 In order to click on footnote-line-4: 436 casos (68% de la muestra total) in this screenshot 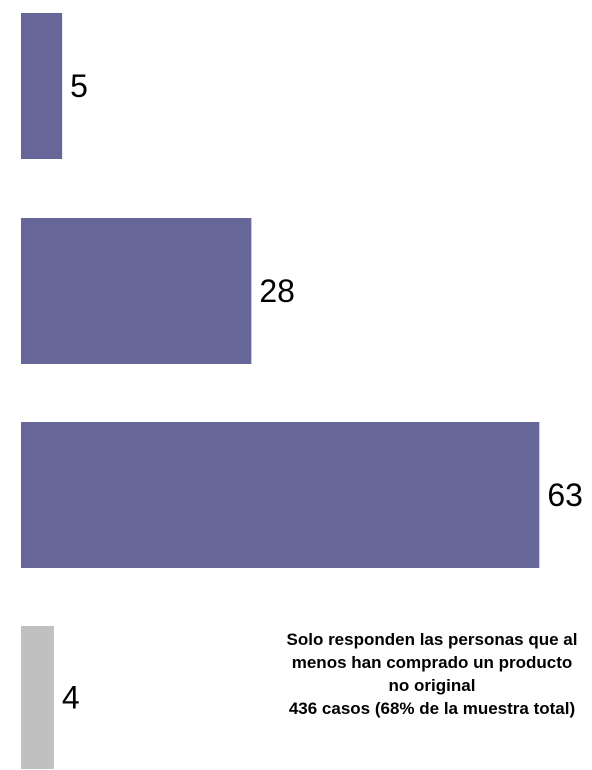, I will do `click(432, 708)`.